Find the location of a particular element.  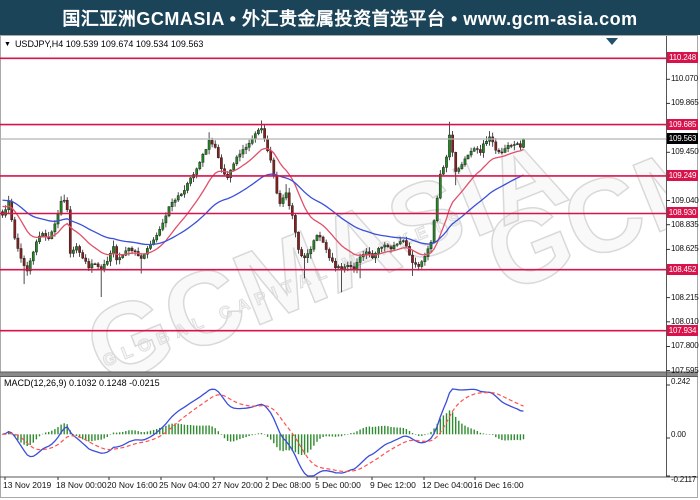

time-axis-label: 27 Nov 20:00 is located at coordinates (237, 485).